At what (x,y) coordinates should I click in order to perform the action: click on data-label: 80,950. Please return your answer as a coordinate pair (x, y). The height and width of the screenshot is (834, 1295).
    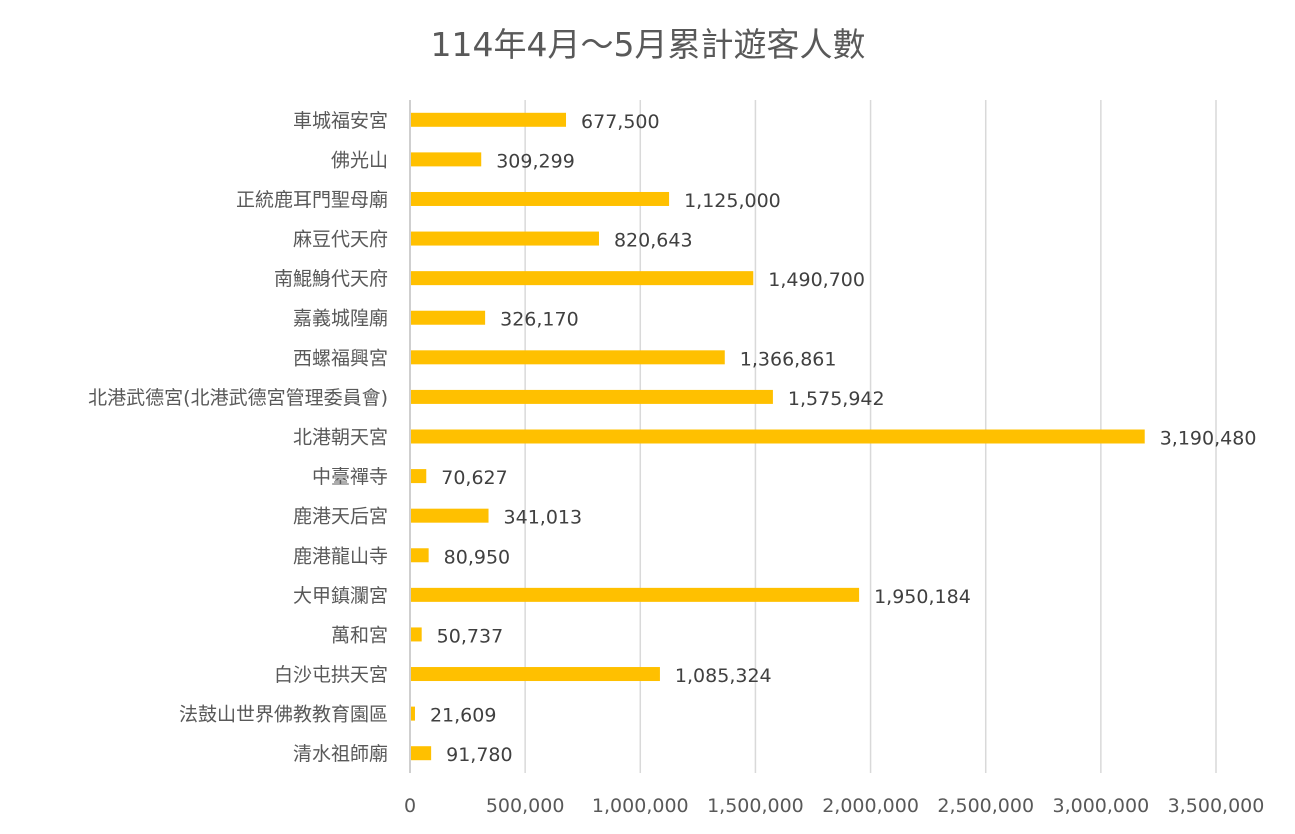
    Looking at the image, I should click on (477, 557).